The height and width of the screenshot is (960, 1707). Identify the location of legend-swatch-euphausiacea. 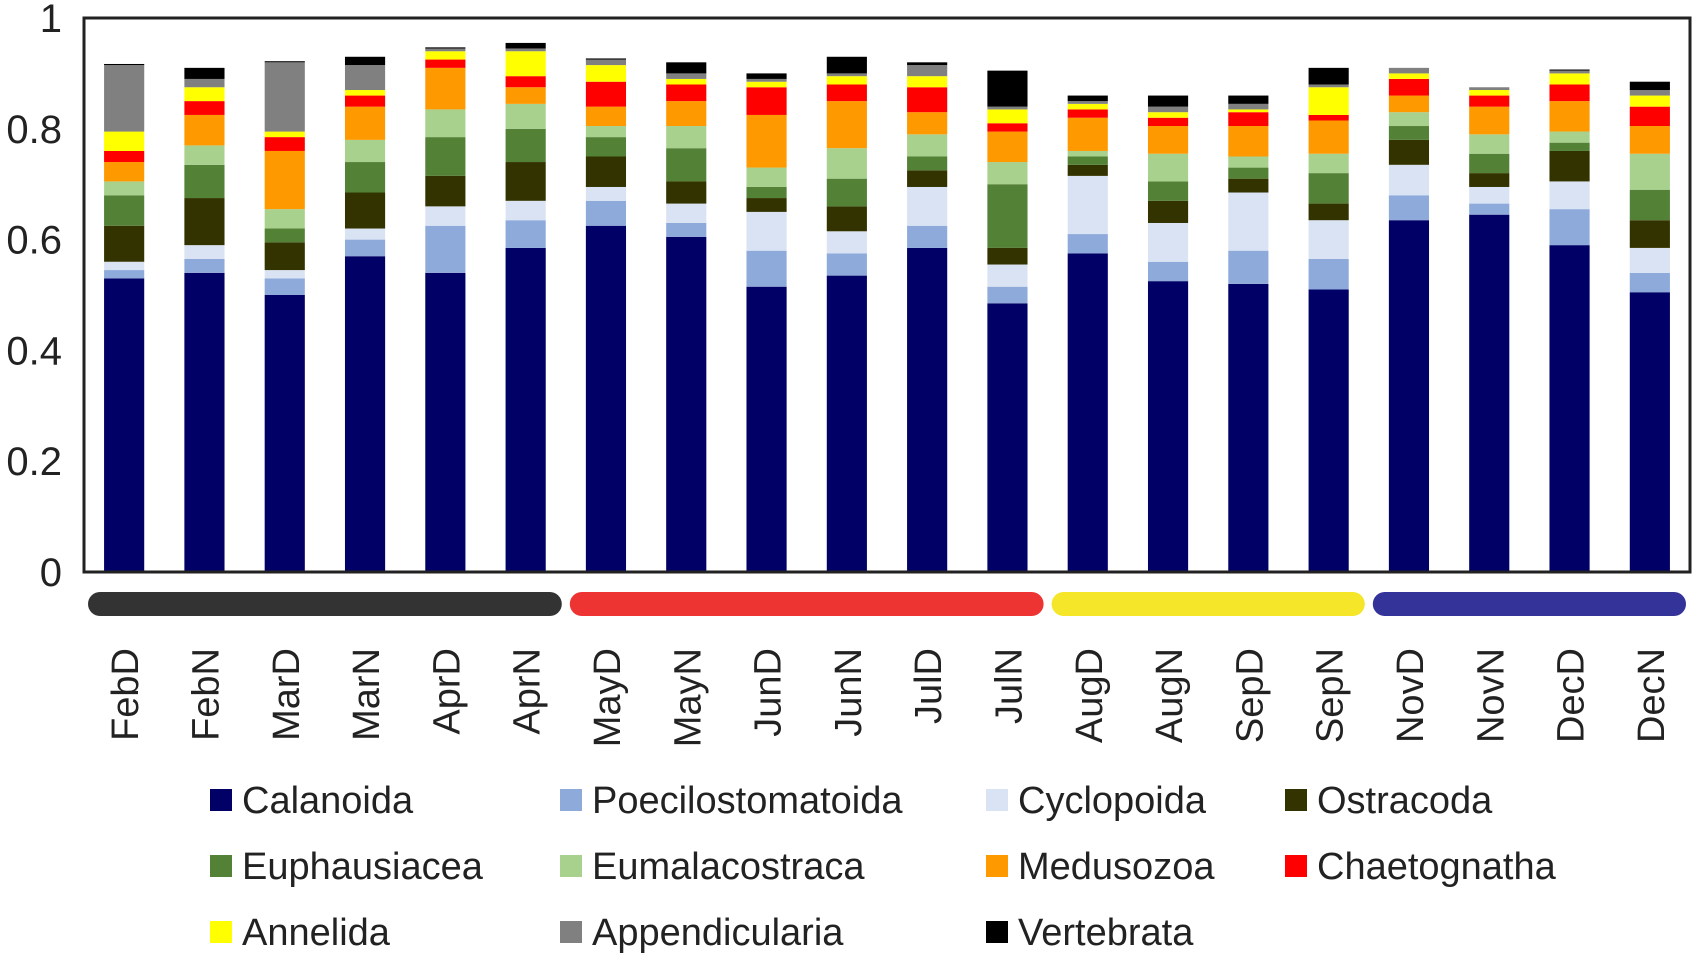
(221, 866).